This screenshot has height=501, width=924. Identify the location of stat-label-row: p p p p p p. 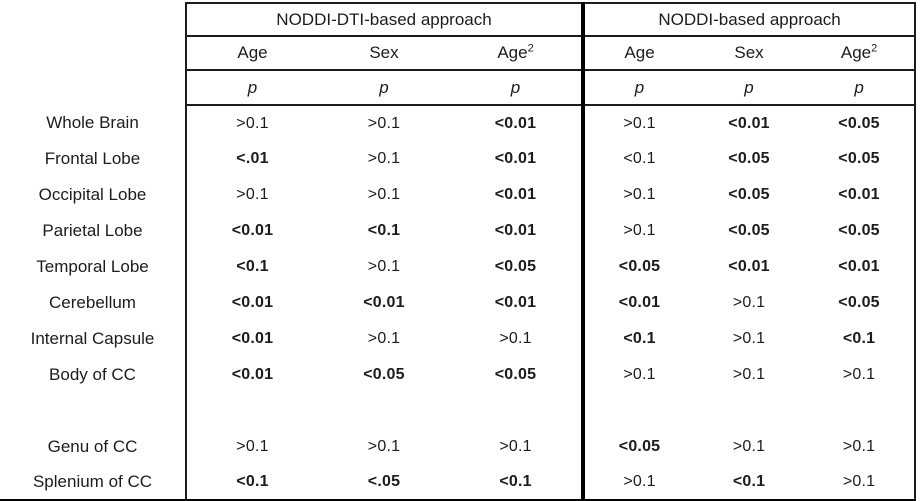
(458, 88).